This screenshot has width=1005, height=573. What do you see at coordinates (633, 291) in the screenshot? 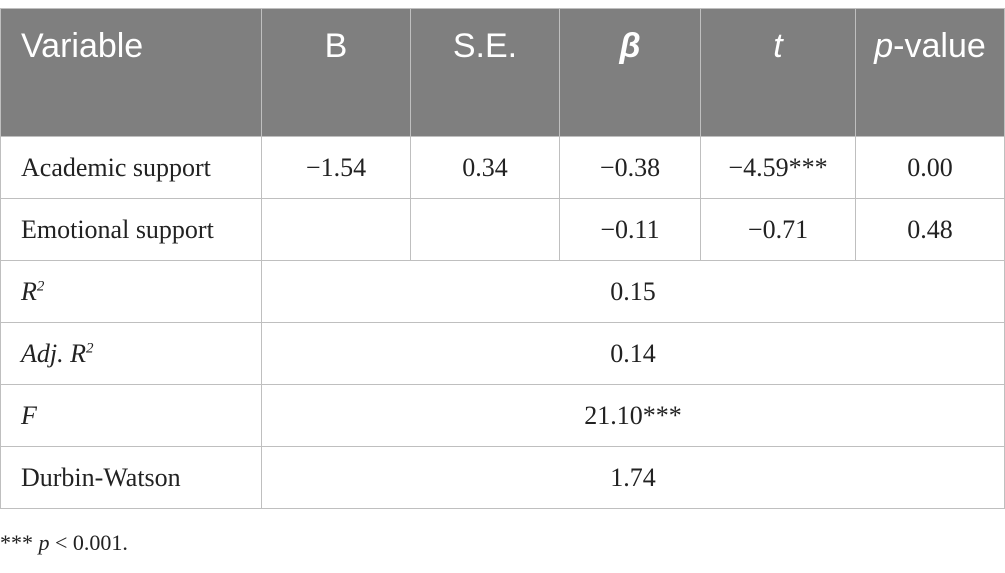
I see `cell: 0.15` at bounding box center [633, 291].